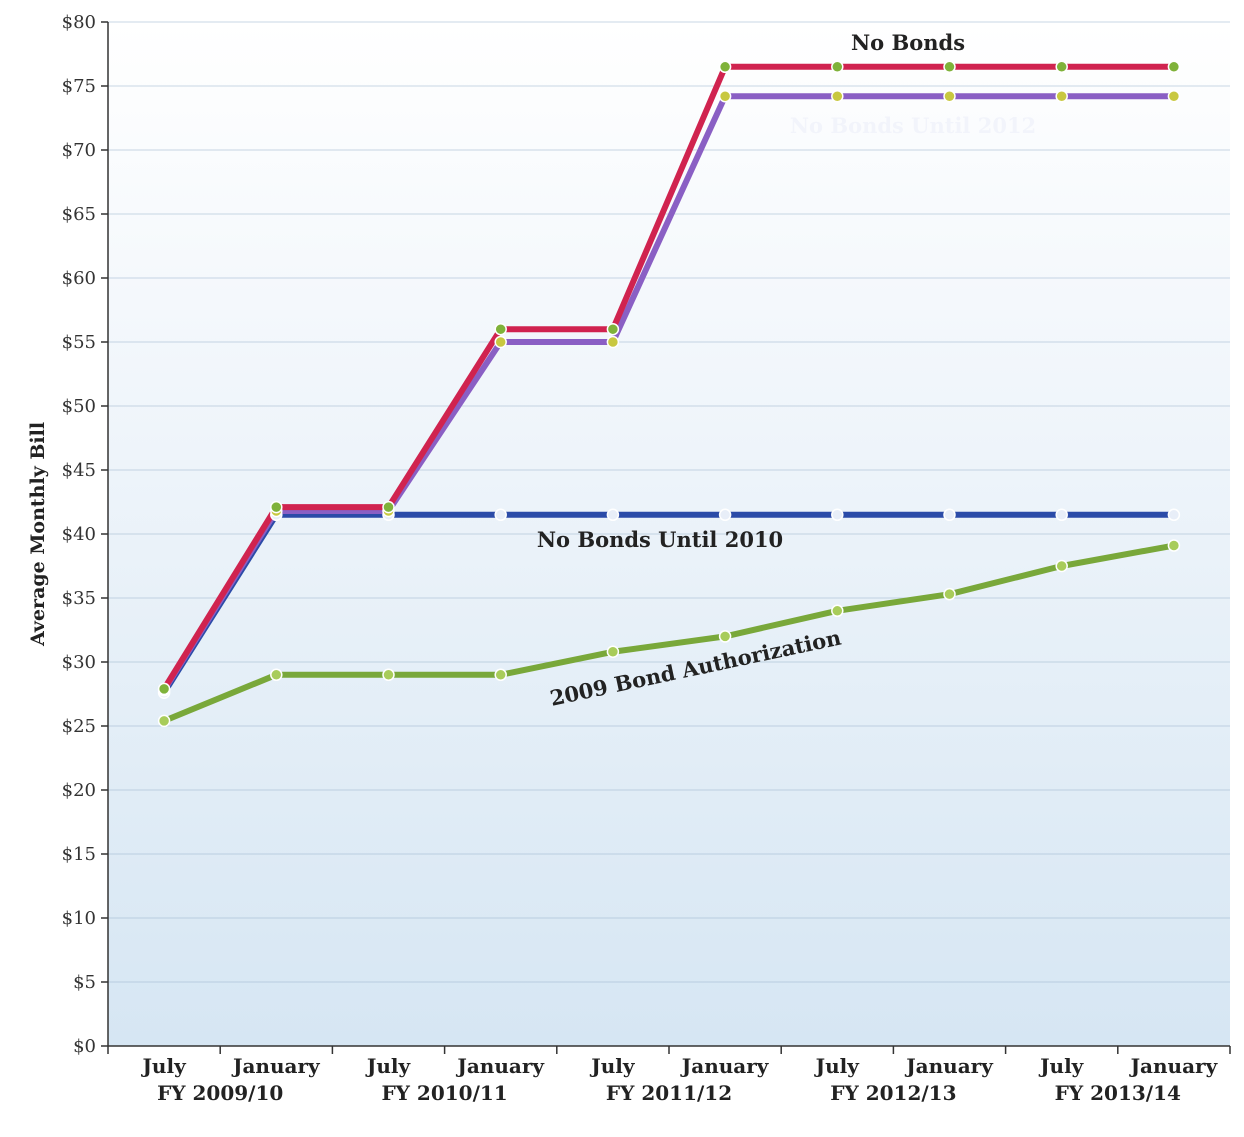  I want to click on y-tick-label: $20, so click(79, 790).